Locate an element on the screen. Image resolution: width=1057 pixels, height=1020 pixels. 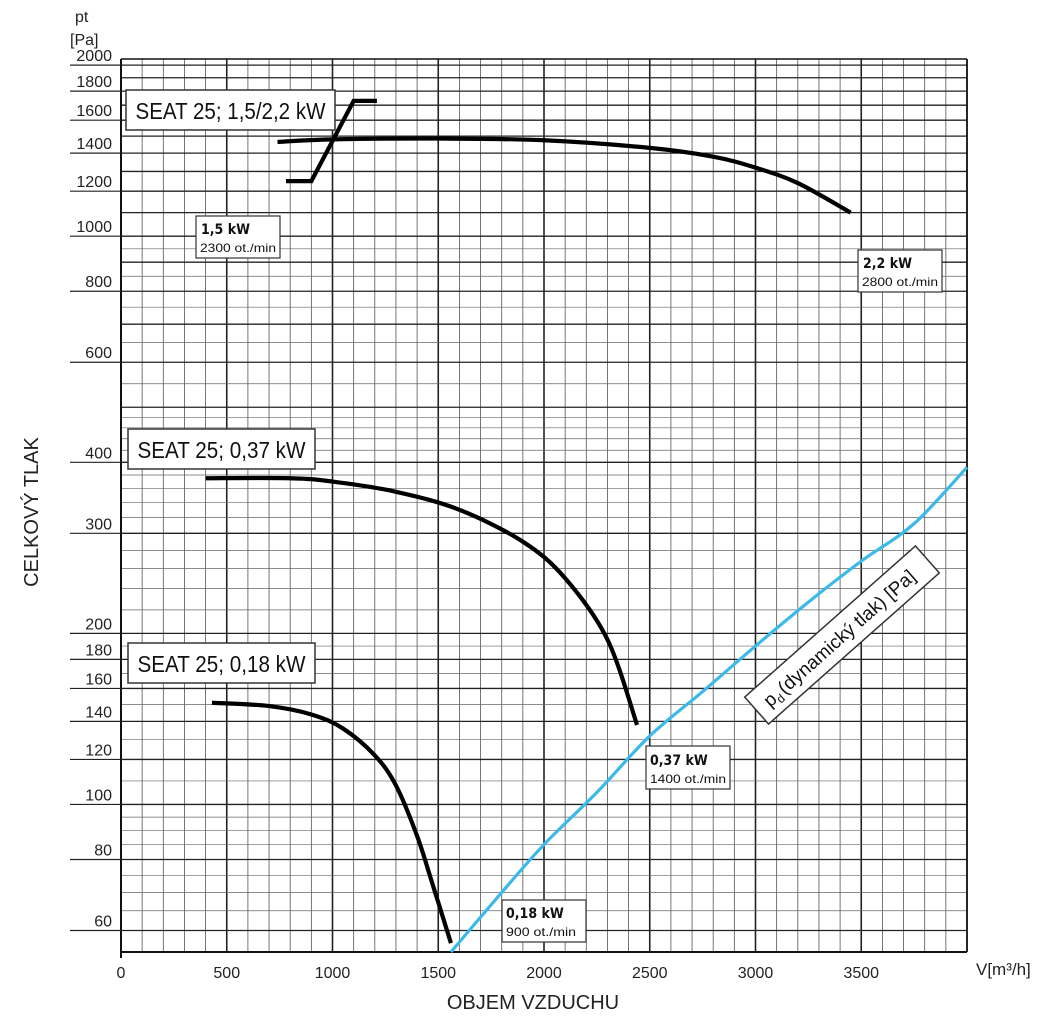
pd-label-rest: (dynamický tlak) [Pa] is located at coordinates (847, 632).